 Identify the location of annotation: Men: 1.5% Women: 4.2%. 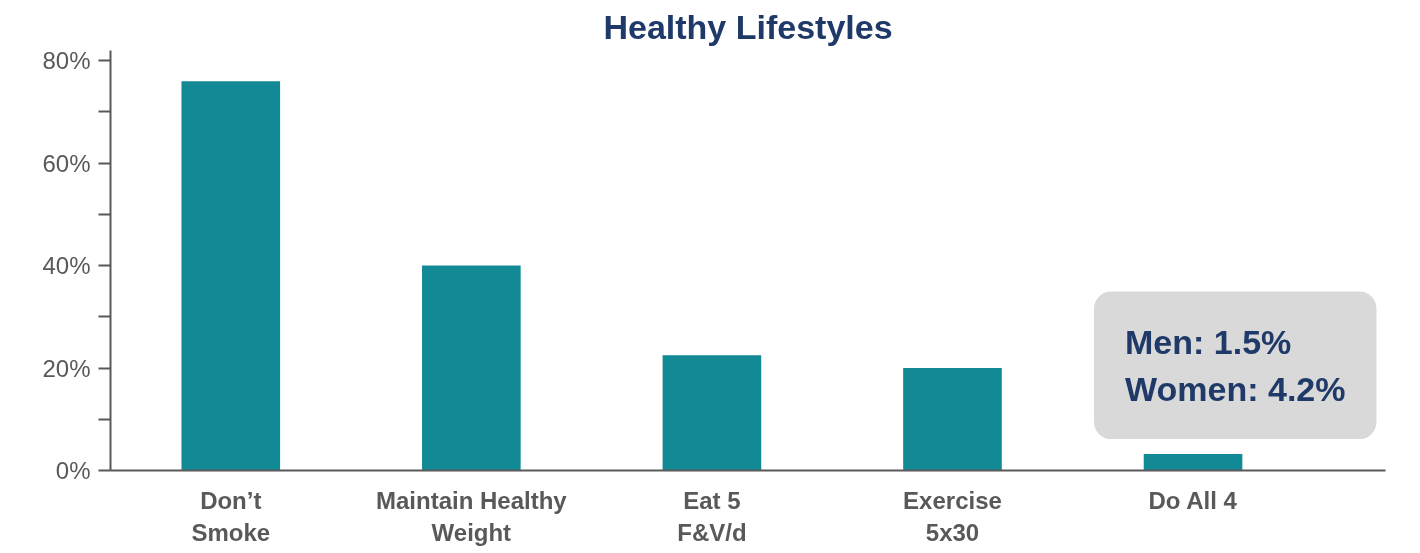
(1235, 365).